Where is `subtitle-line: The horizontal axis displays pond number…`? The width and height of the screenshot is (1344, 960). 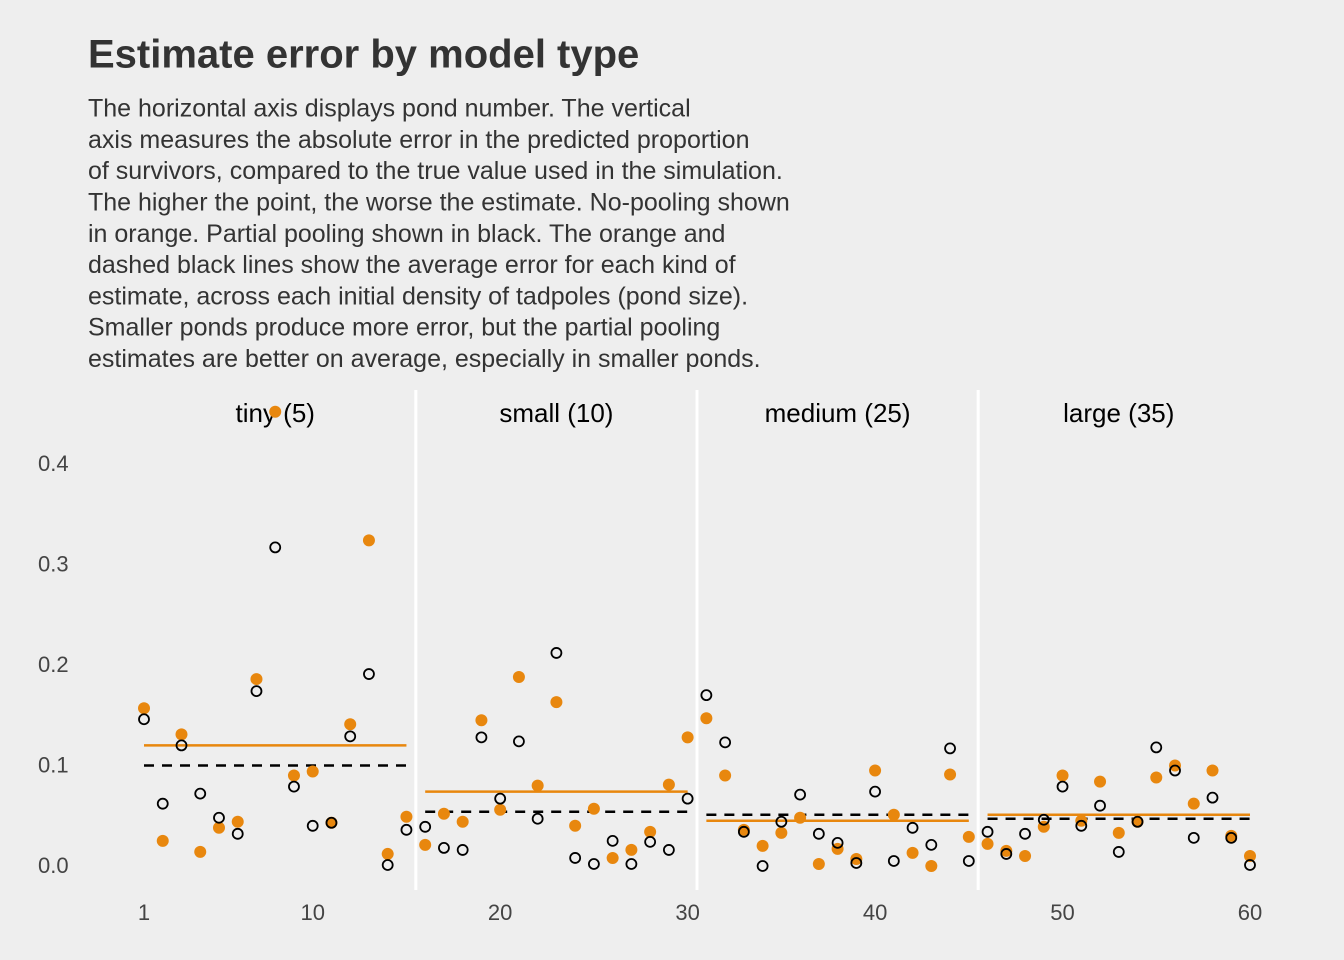 subtitle-line: The horizontal axis displays pond number… is located at coordinates (389, 109).